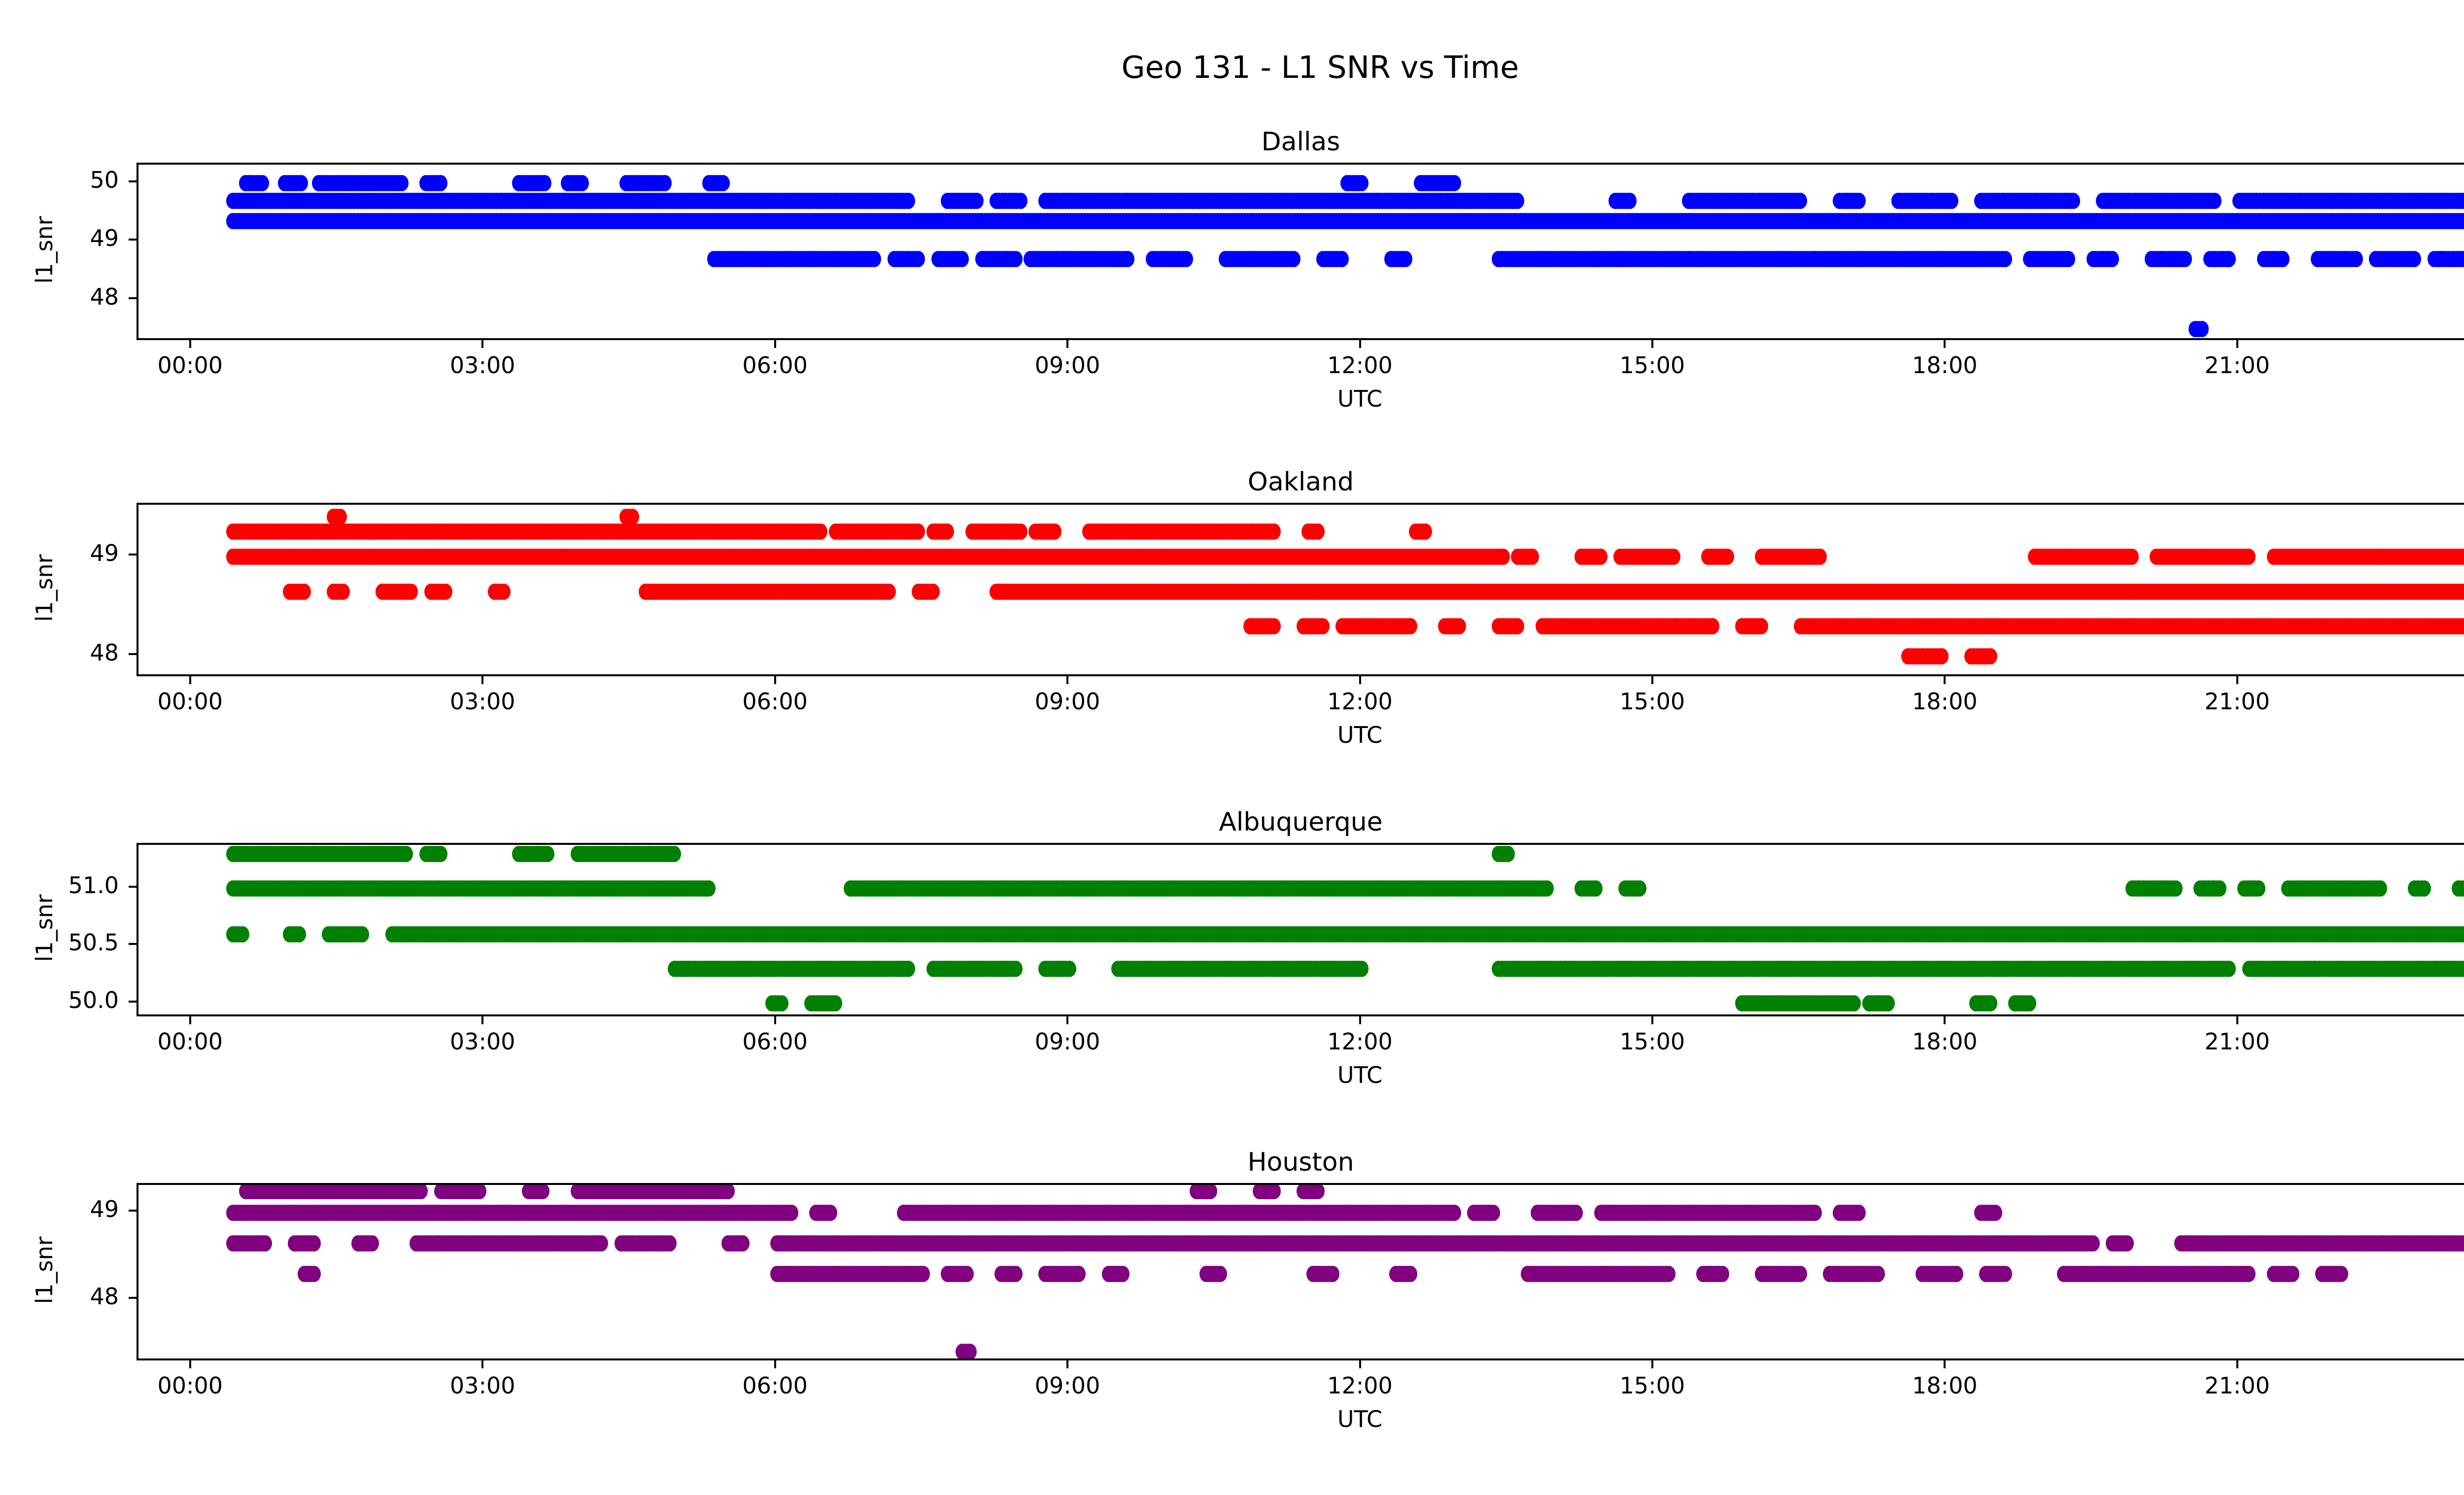 The image size is (2464, 1495). I want to click on xtick-label-dallas-7: 21:00, so click(2237, 365).